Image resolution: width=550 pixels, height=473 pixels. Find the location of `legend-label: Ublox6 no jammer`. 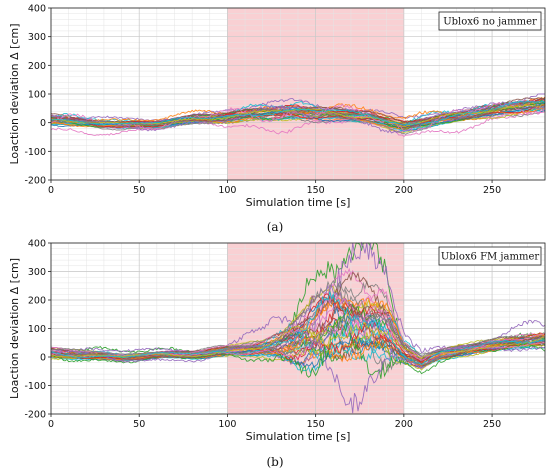

legend-label: Ublox6 no jammer is located at coordinates (490, 22).